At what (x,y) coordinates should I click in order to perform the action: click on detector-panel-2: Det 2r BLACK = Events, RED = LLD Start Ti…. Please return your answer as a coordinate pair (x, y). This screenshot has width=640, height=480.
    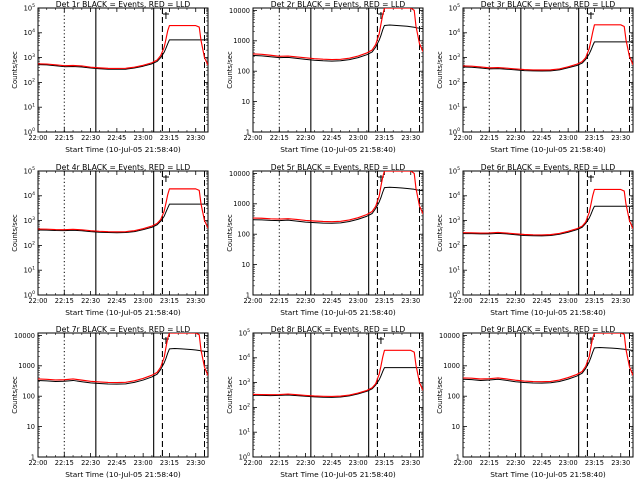
    Looking at the image, I should click on (325, 77).